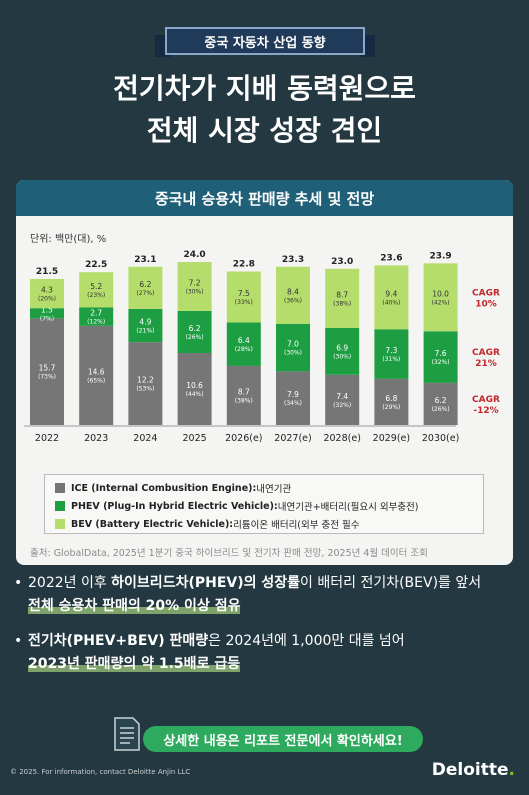 Image resolution: width=529 pixels, height=795 pixels. What do you see at coordinates (47, 318) in the screenshot?
I see `pct-label-phev-0: (7%)` at bounding box center [47, 318].